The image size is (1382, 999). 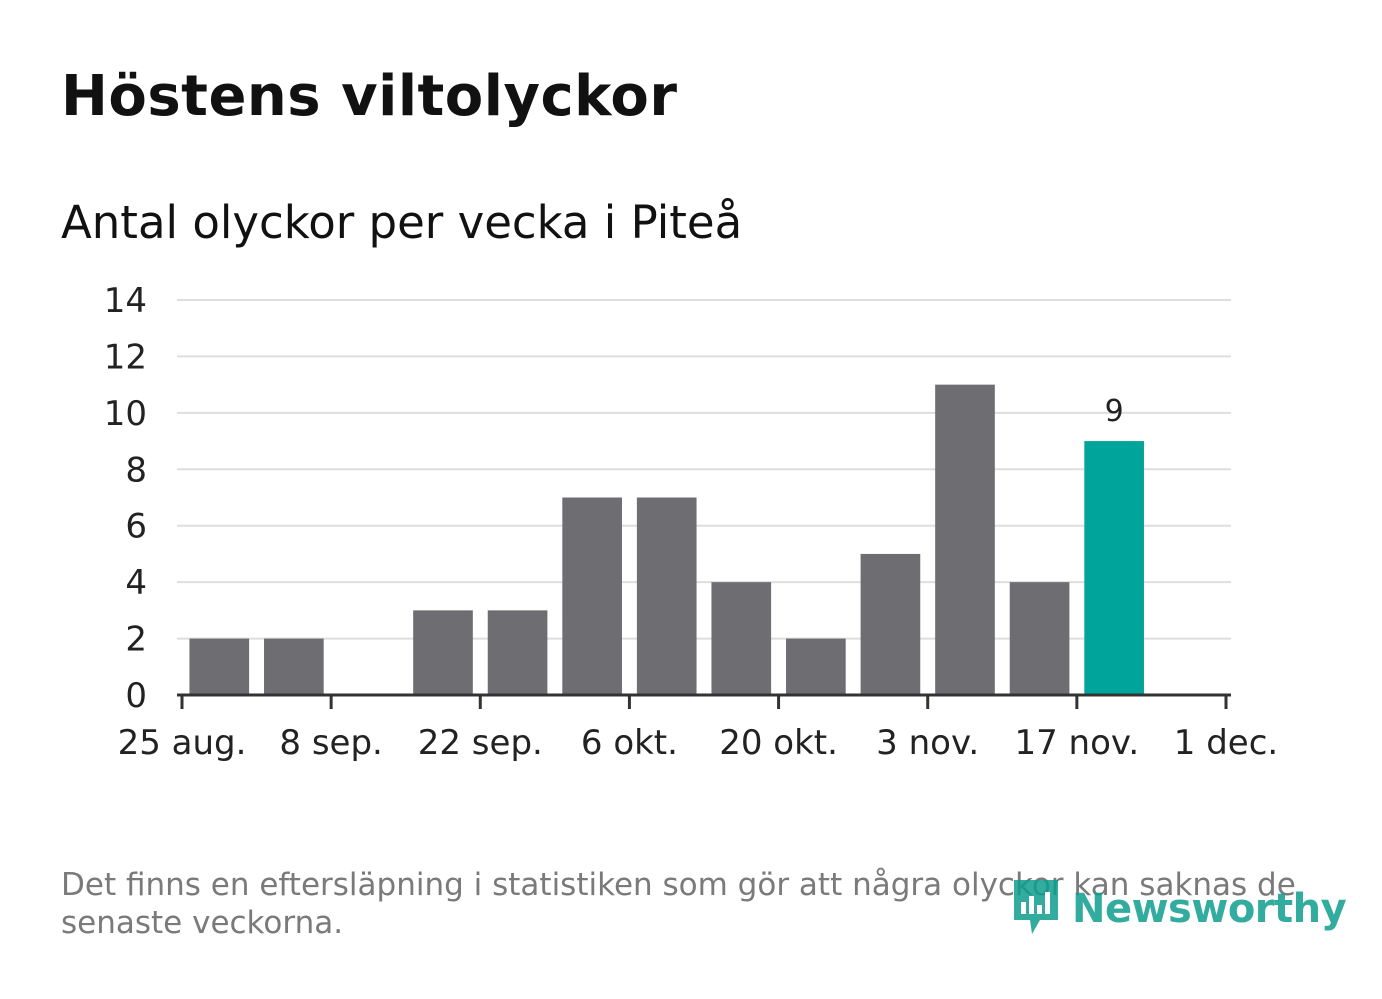 I want to click on y-axis-labels: 0 2 4 6 8 10 12 14, so click(x=125, y=498).